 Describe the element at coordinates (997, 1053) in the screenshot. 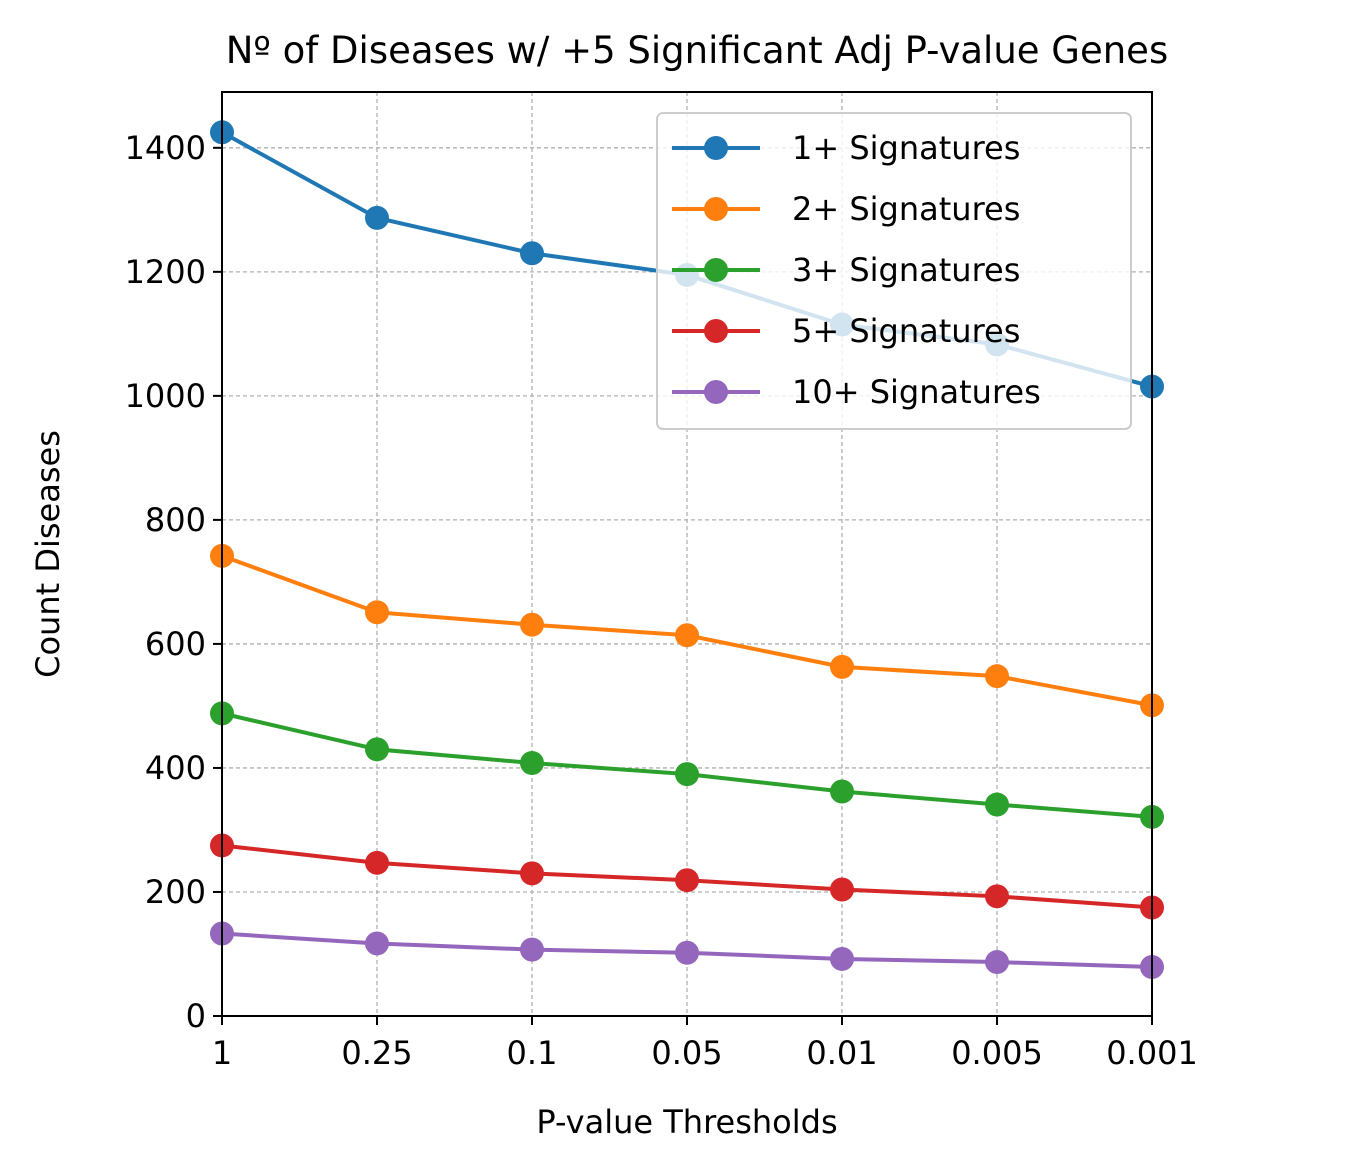

I see `x-tick-label: 0.005` at that location.